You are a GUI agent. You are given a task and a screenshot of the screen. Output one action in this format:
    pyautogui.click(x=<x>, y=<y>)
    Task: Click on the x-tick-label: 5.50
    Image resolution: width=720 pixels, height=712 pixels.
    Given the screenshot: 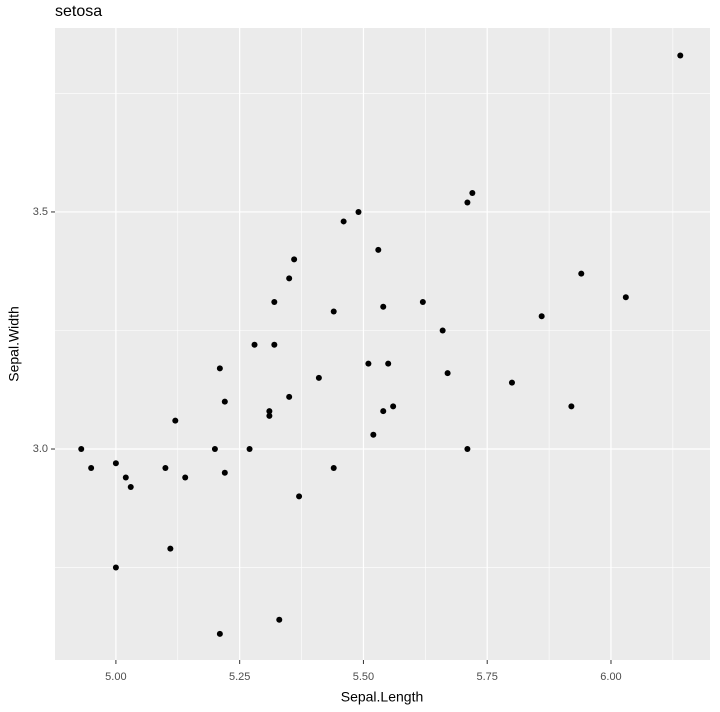 What is the action you would take?
    pyautogui.click(x=363, y=677)
    